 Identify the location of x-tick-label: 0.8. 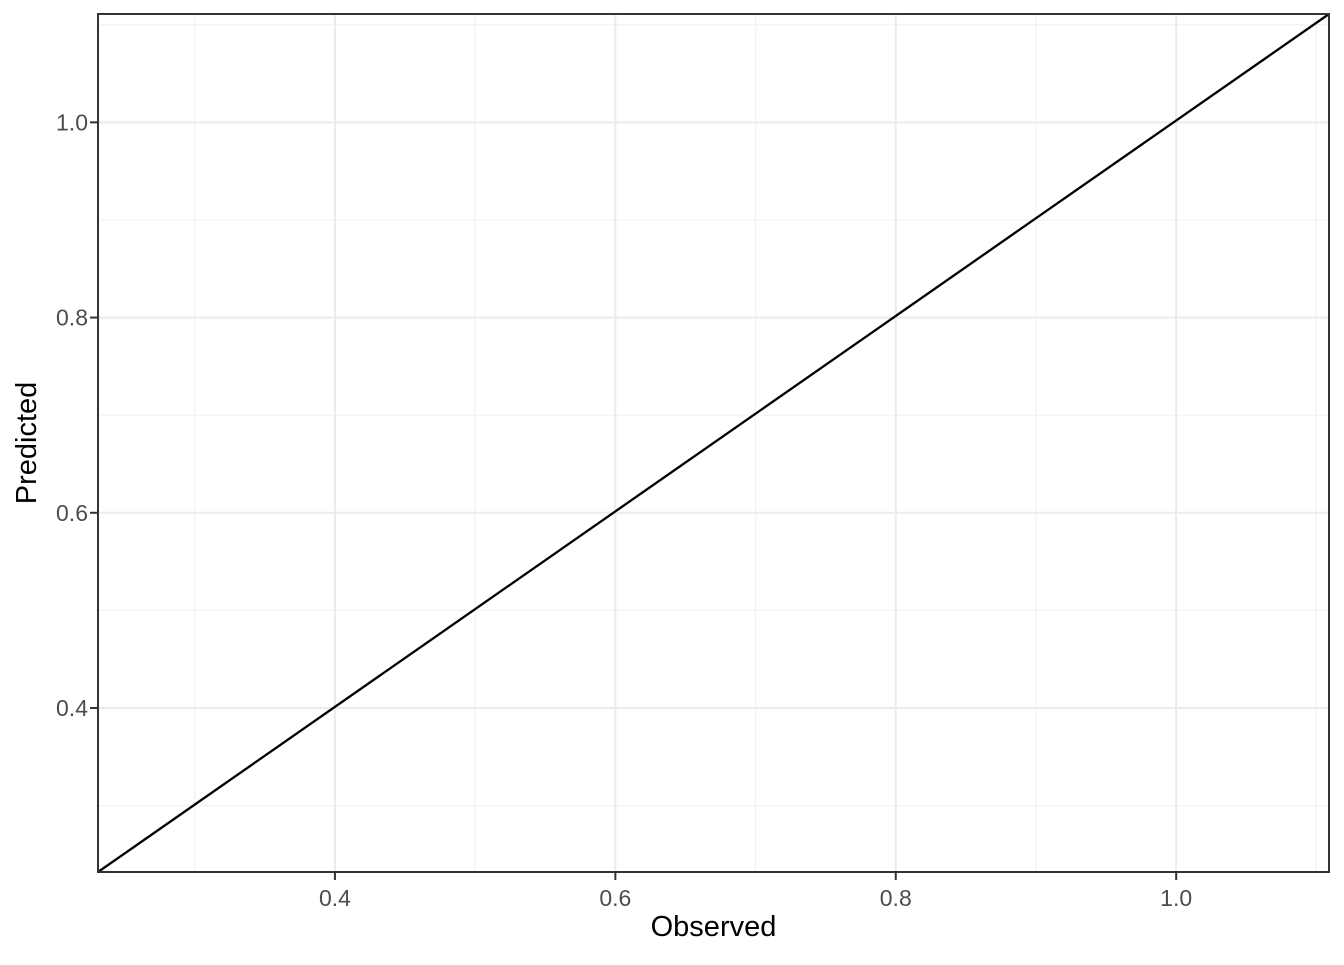
(896, 898).